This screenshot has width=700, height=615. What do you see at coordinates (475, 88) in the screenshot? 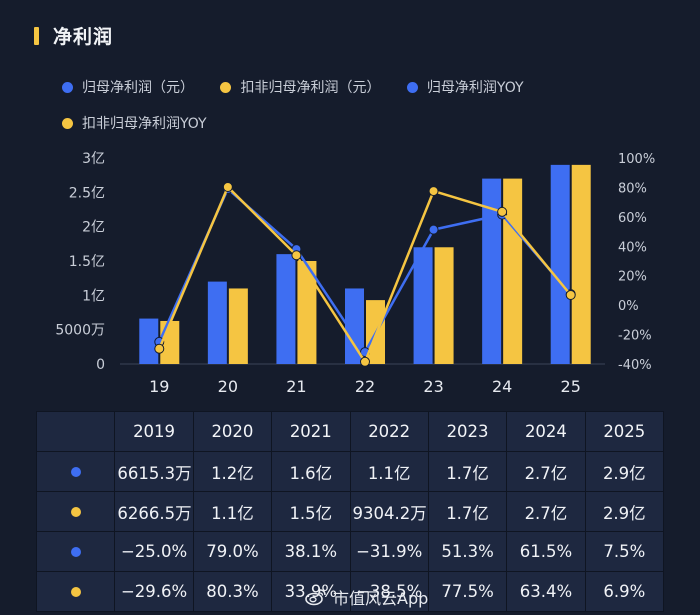
I see `legend-label: 归母净利润YOY` at bounding box center [475, 88].